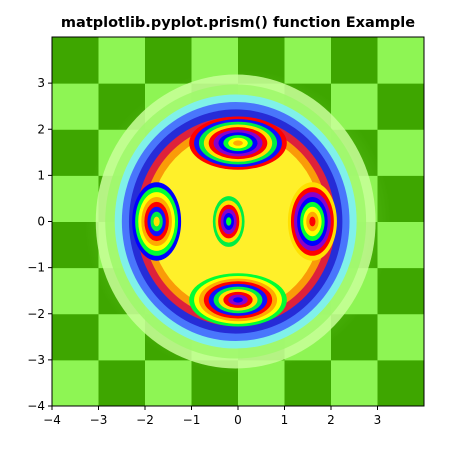 The width and height of the screenshot is (456, 449). I want to click on x-tick-label: −4, so click(52, 420).